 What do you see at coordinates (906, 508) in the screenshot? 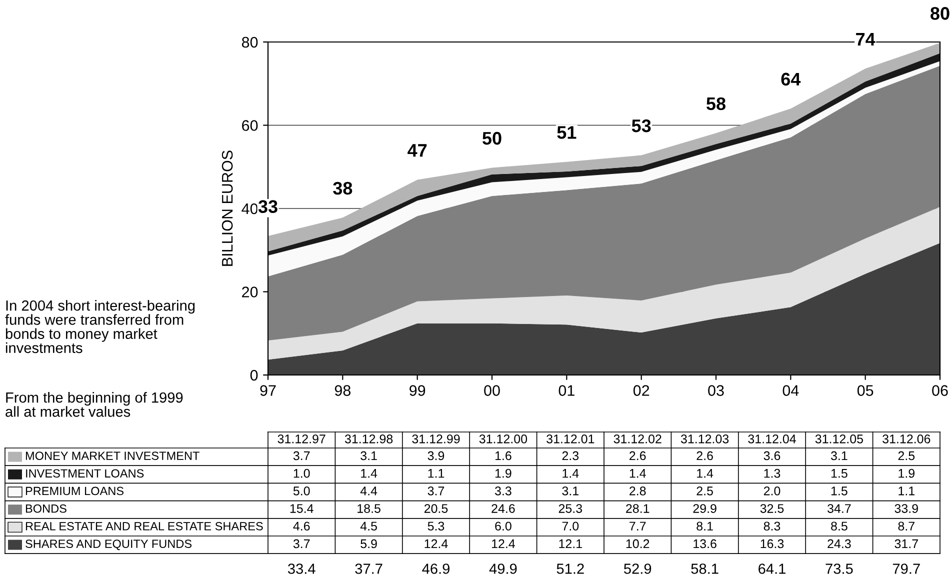
I see `data-label: 33.9` at bounding box center [906, 508].